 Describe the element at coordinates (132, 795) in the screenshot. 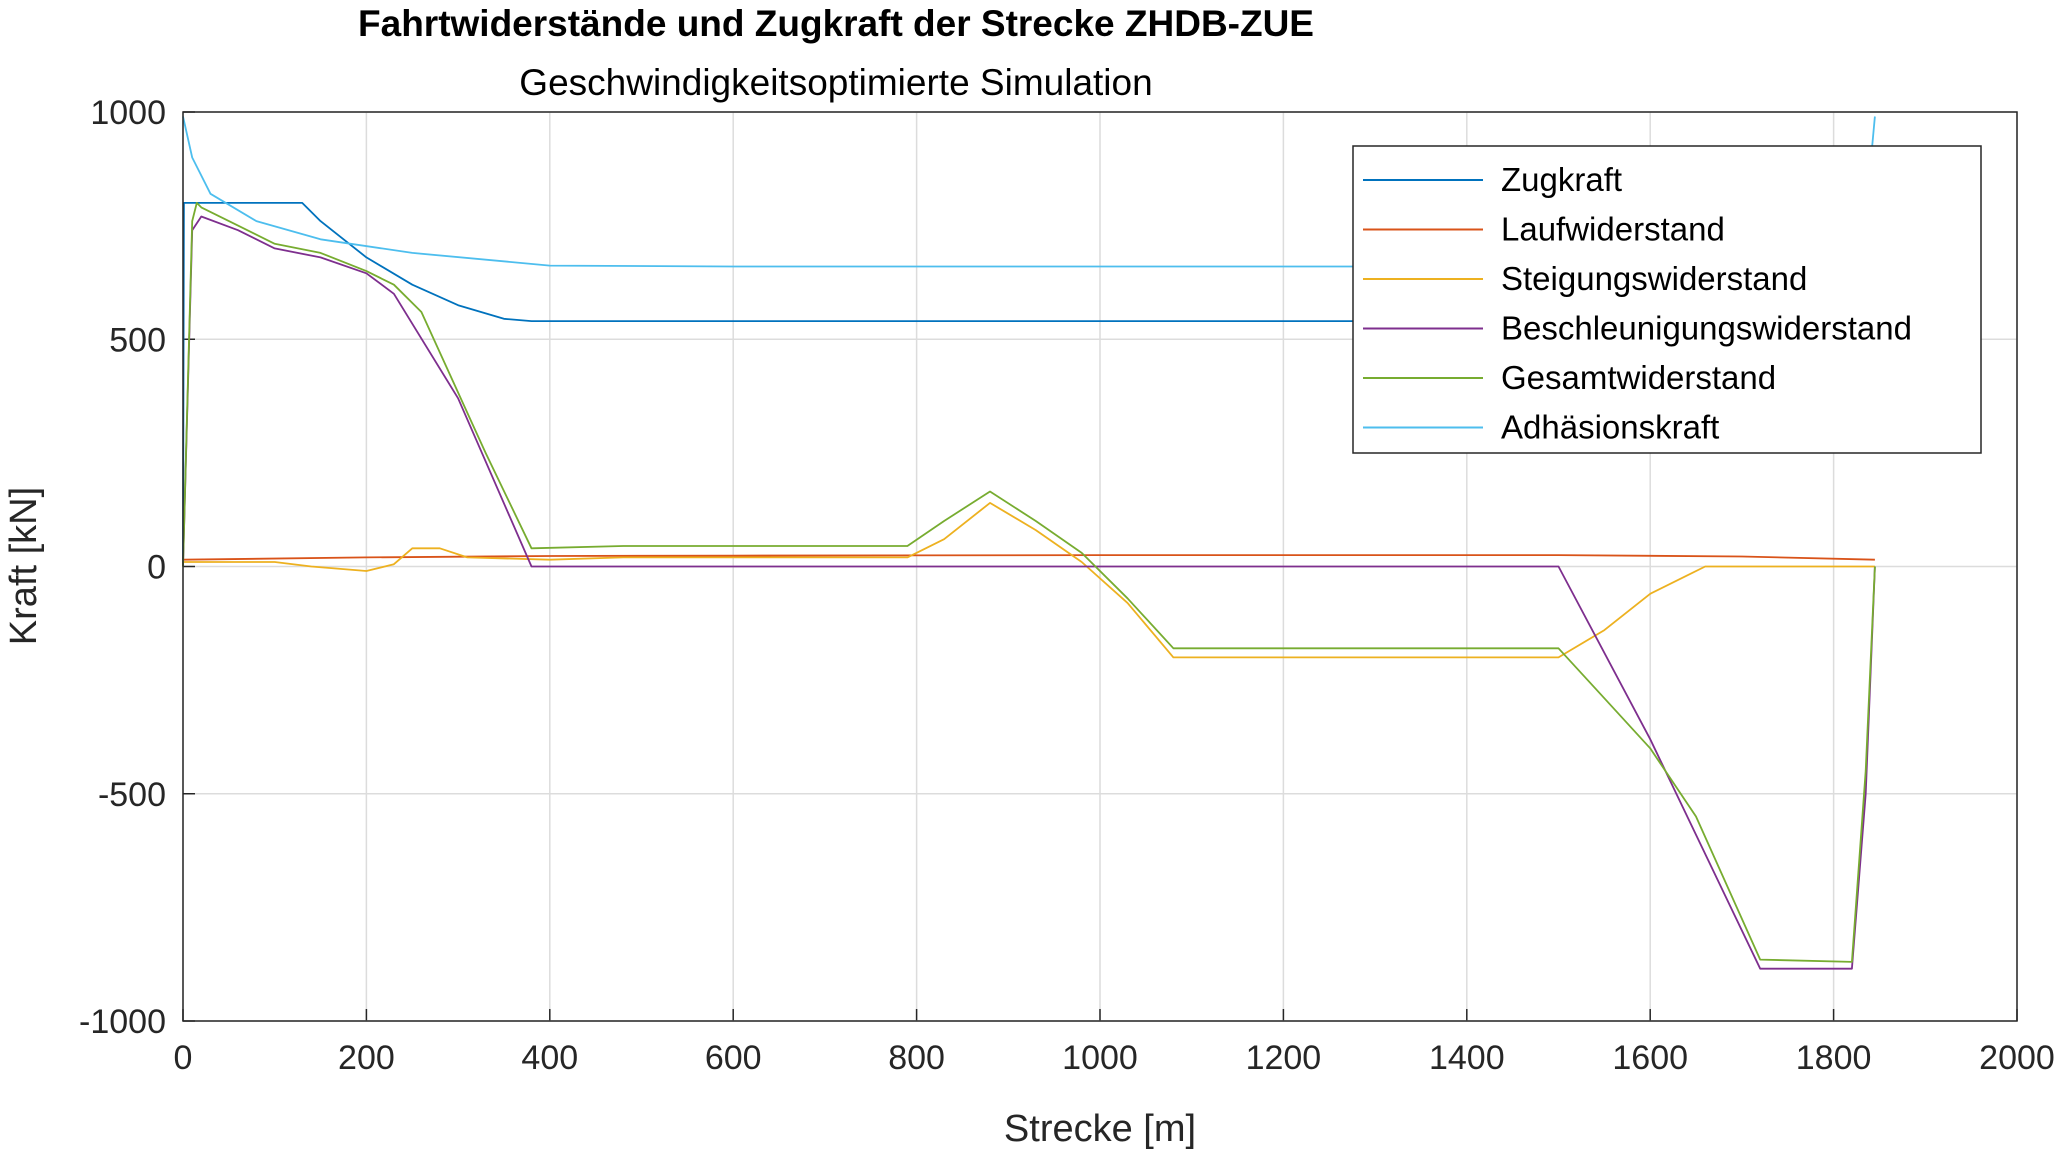

I see `y-tick-label: -500` at that location.